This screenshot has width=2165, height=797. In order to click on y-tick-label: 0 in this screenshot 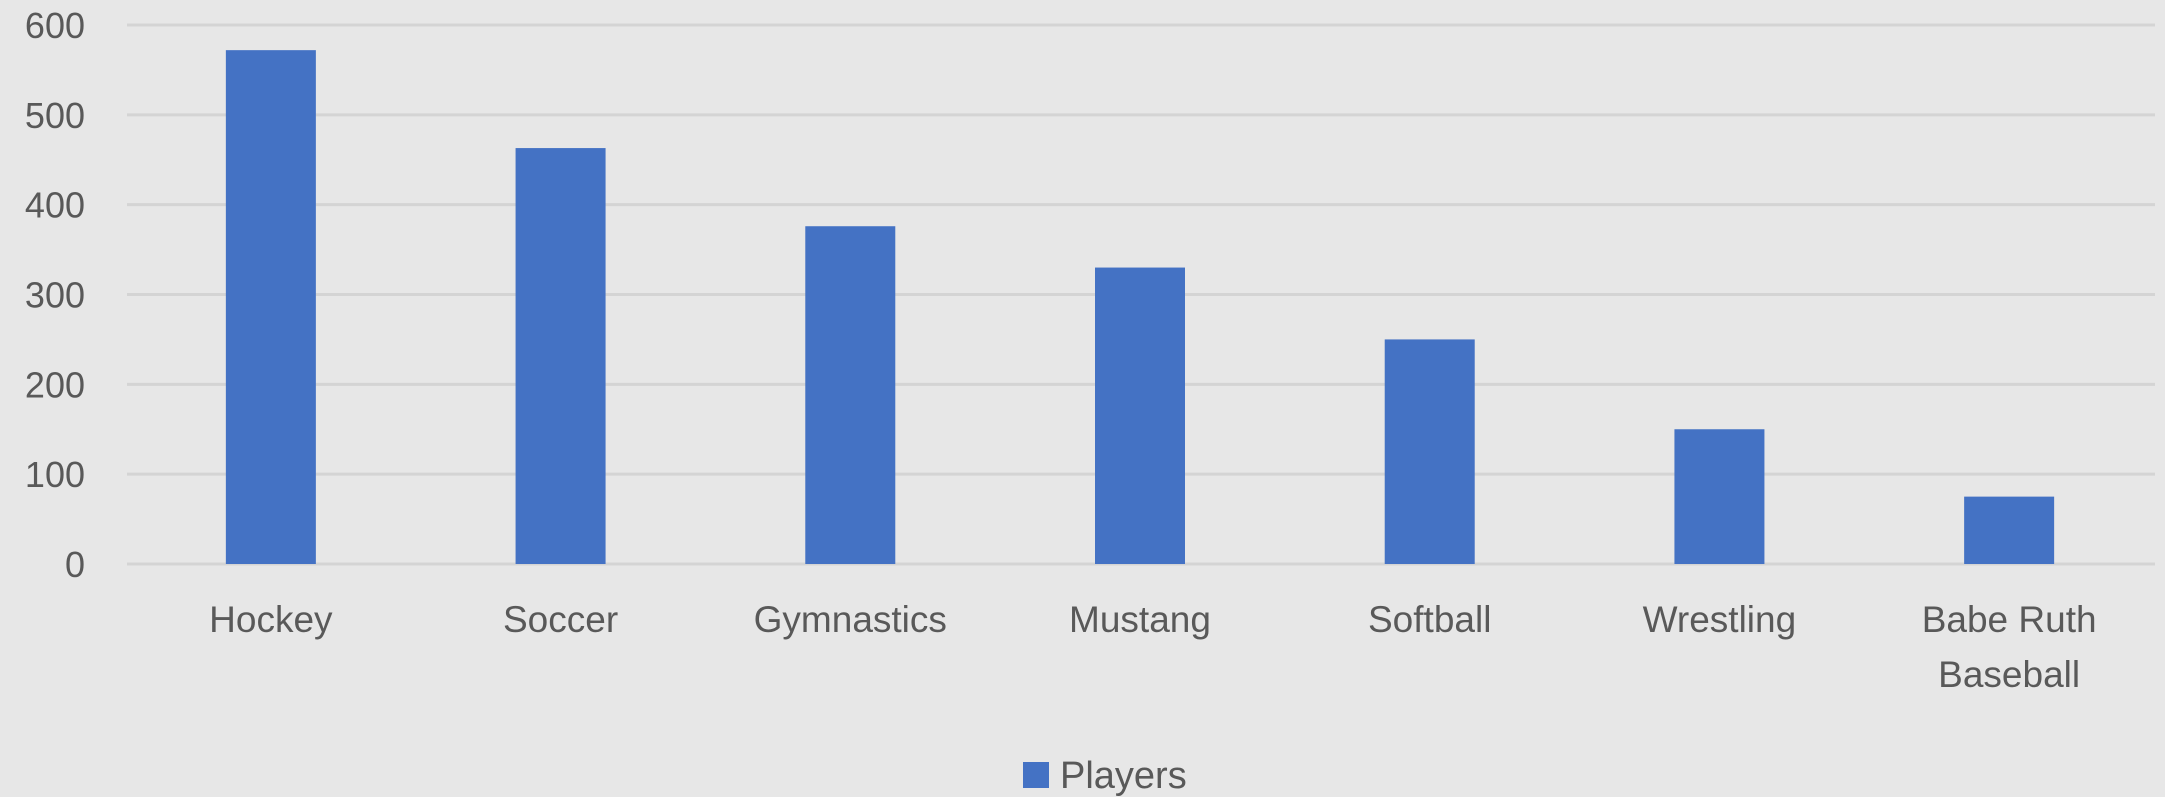, I will do `click(75, 564)`.